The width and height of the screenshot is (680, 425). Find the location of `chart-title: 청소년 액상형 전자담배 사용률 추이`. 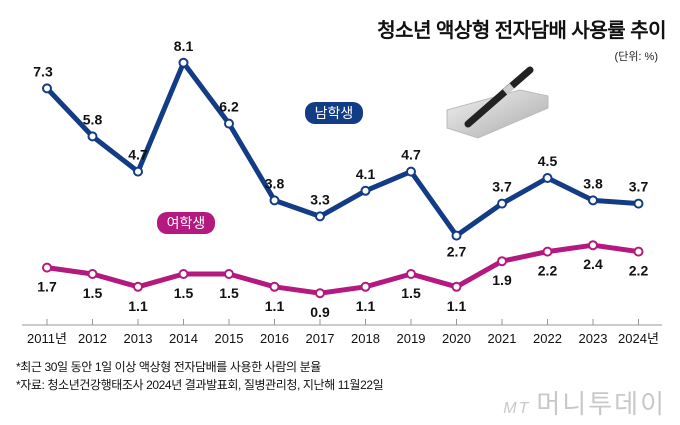

chart-title: 청소년 액상형 전자담배 사용률 추이 is located at coordinates (521, 31).